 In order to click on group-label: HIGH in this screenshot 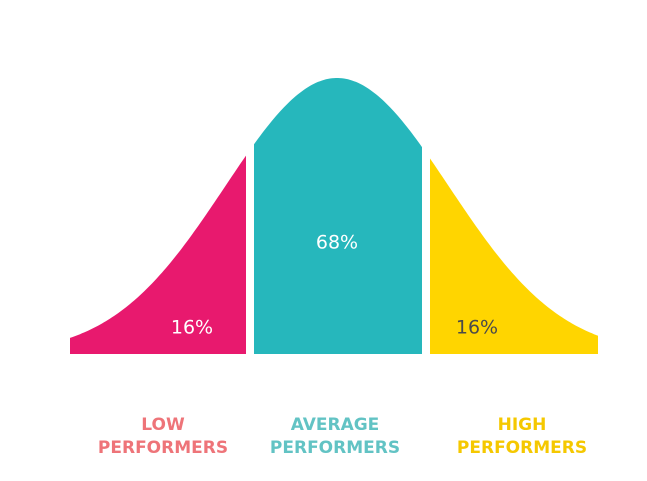, I will do `click(522, 425)`.